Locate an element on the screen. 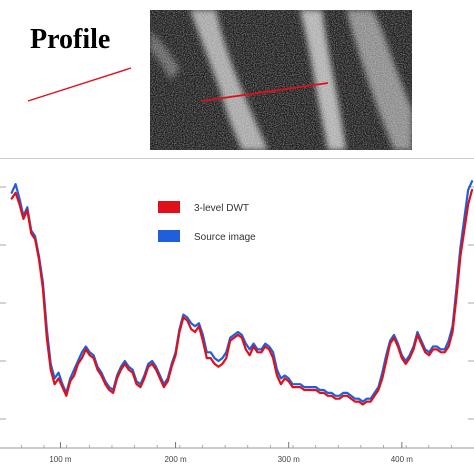  profile-line-on-image is located at coordinates (265, 92).